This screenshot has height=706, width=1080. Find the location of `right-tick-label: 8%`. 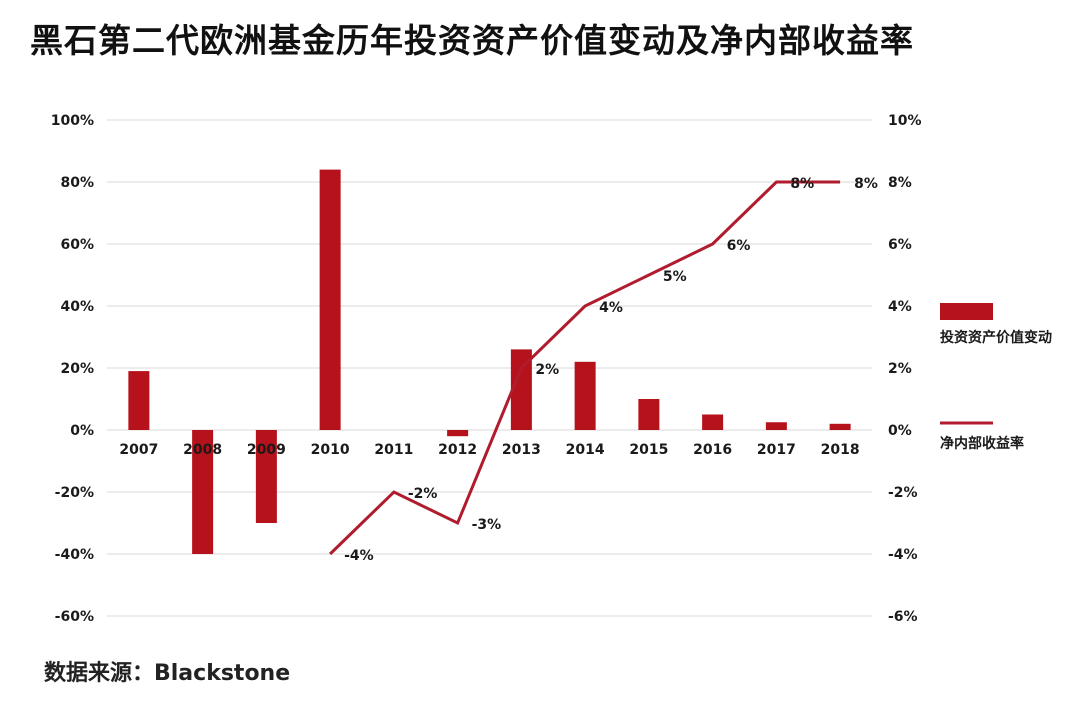

right-tick-label: 8% is located at coordinates (900, 183).